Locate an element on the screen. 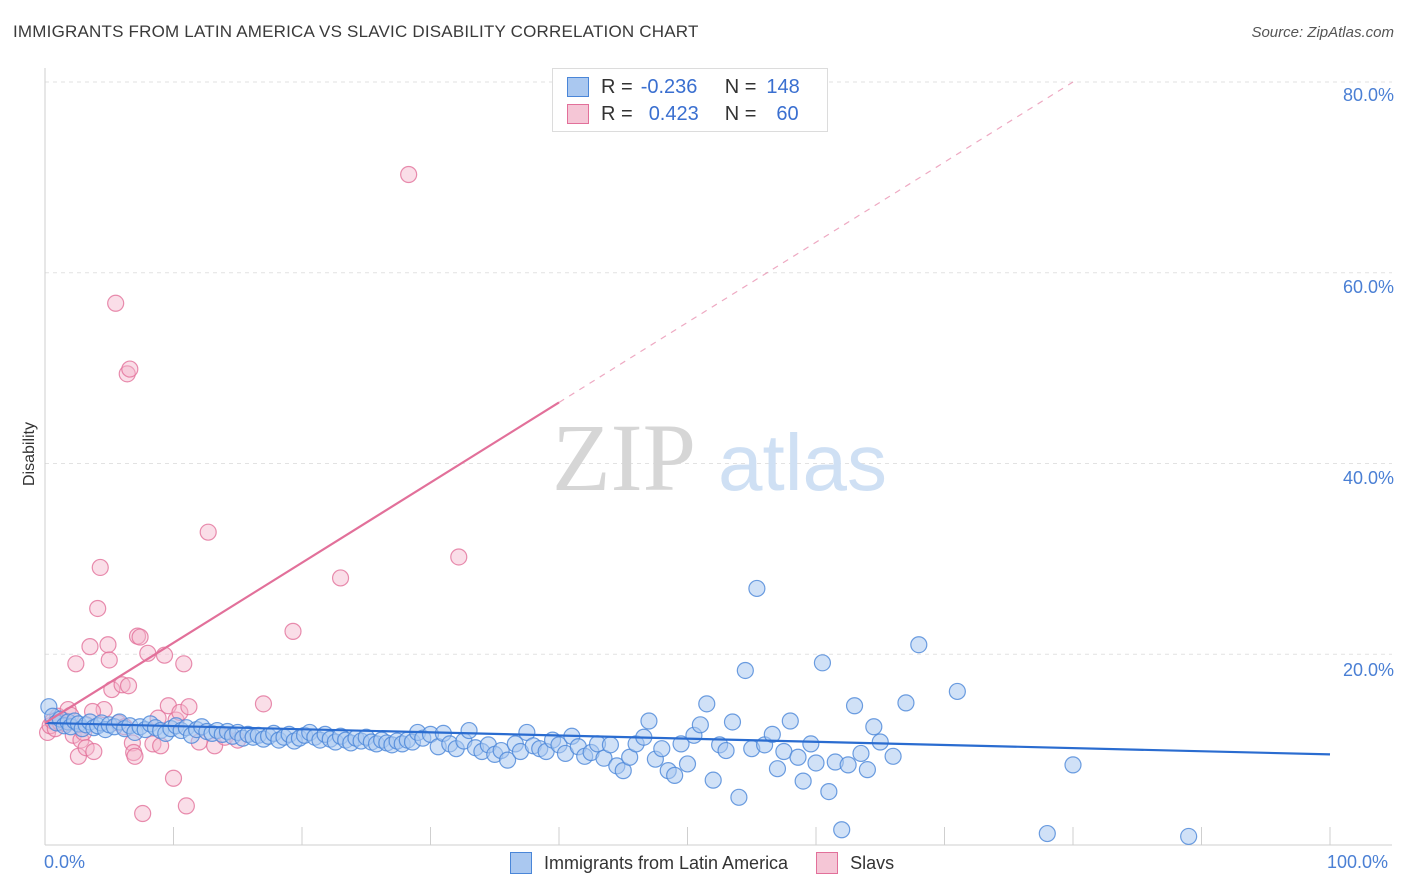 This screenshot has height=892, width=1406. legend-swatch-blue is located at coordinates (521, 863).